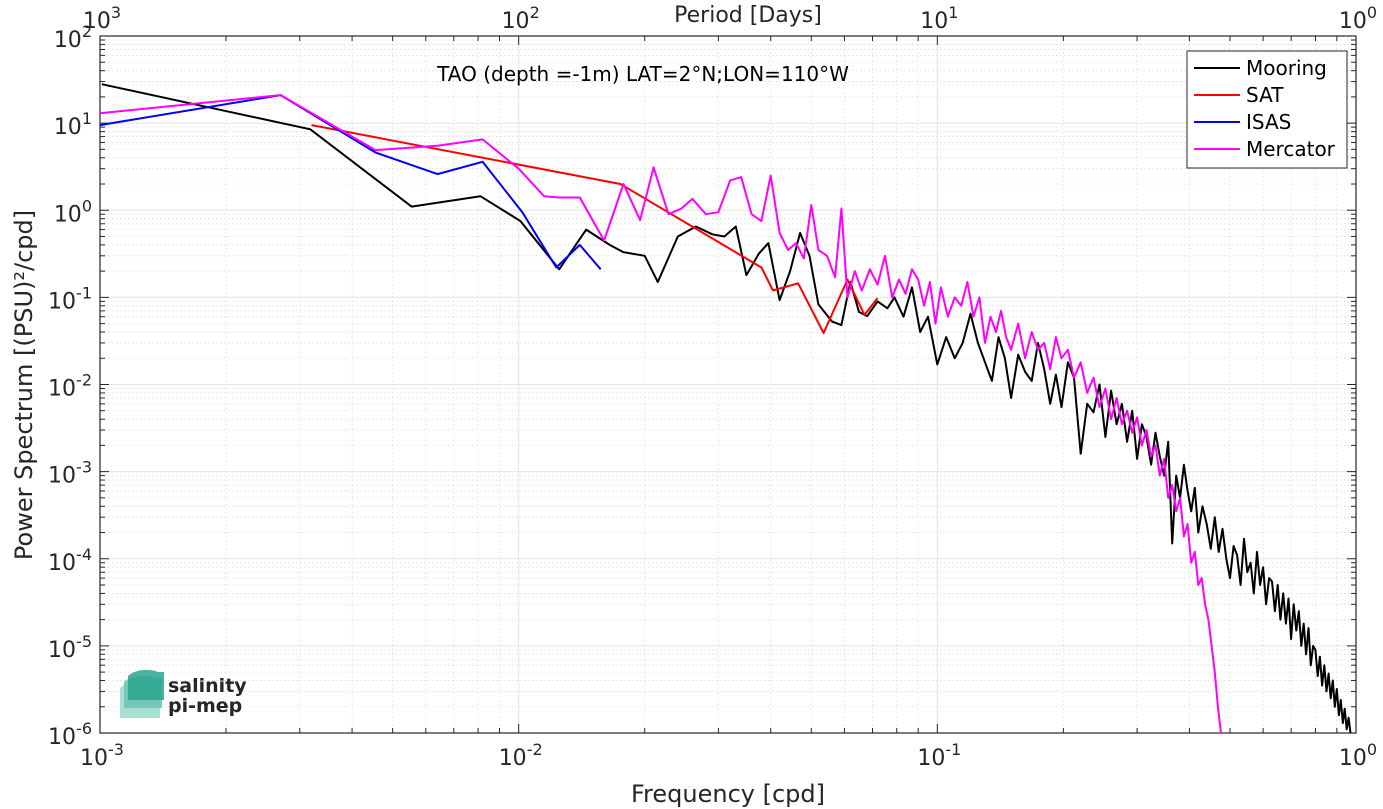 The height and width of the screenshot is (809, 1383). I want to click on y-tick-label: 10⁰, so click(73, 211).